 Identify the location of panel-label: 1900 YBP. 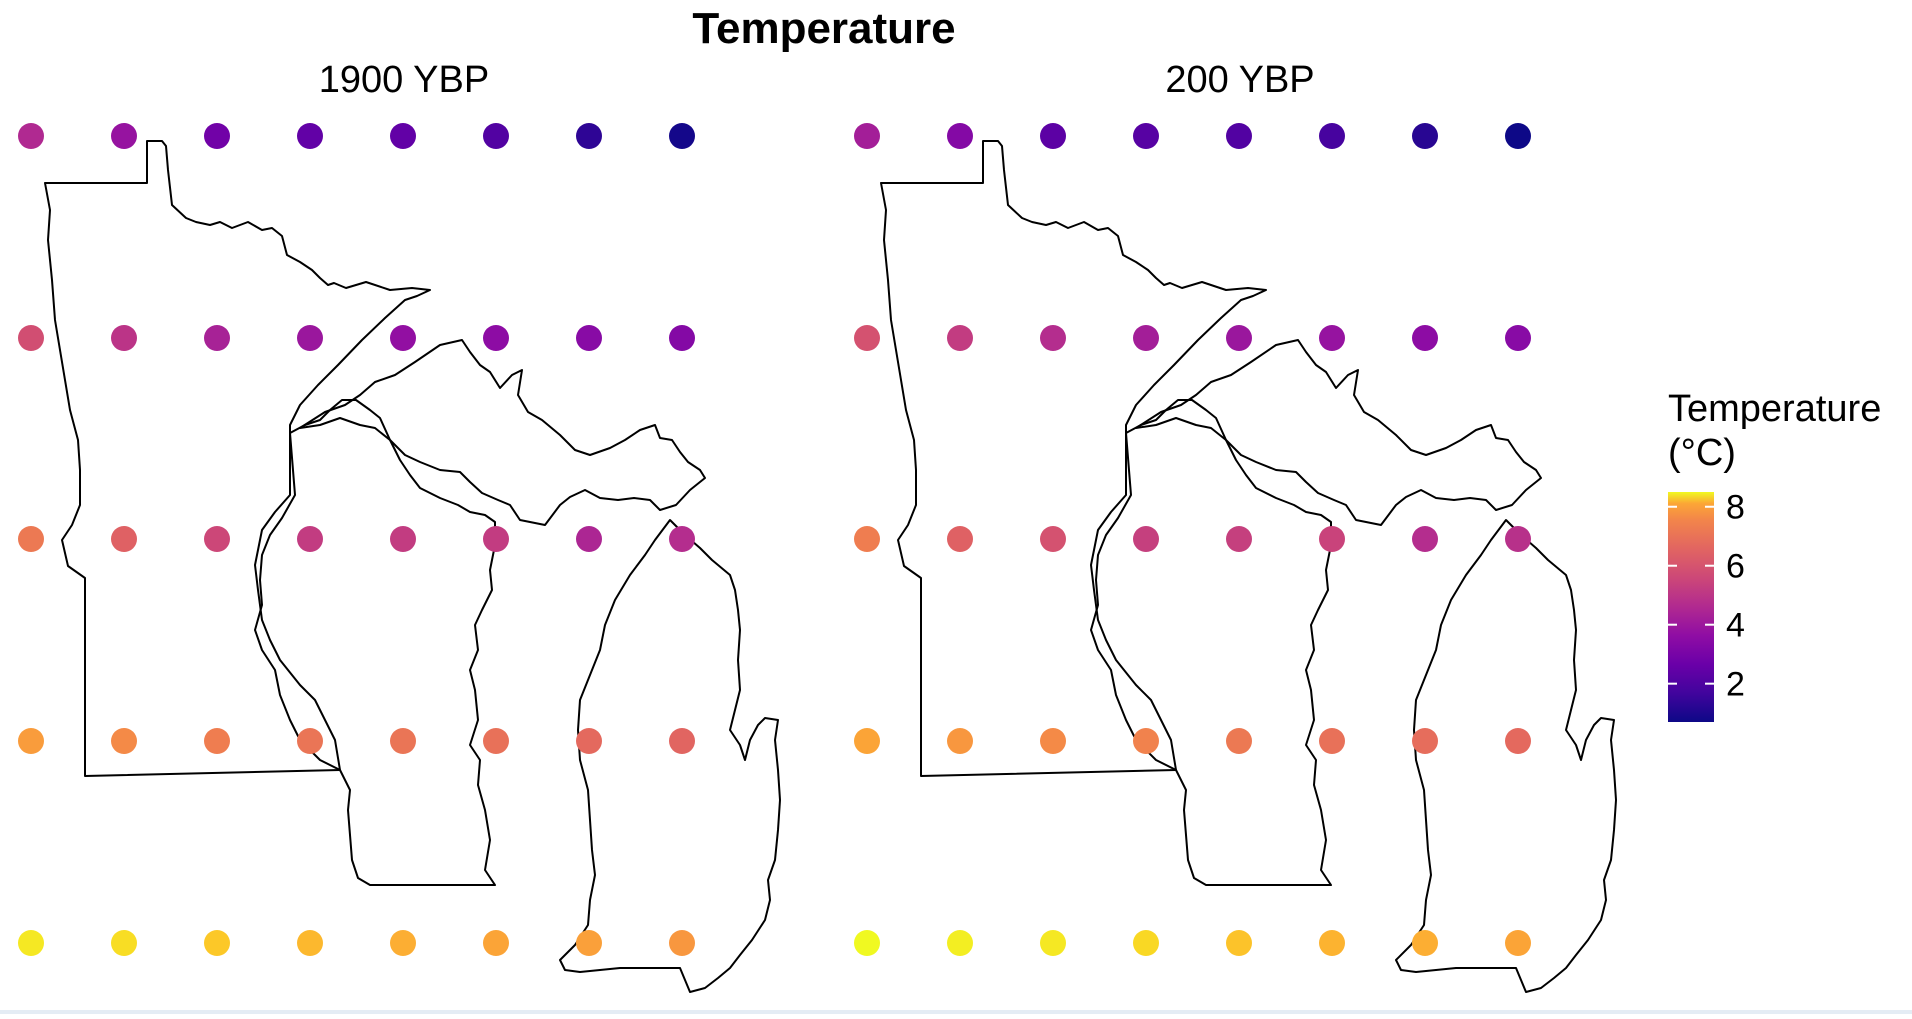
(404, 80).